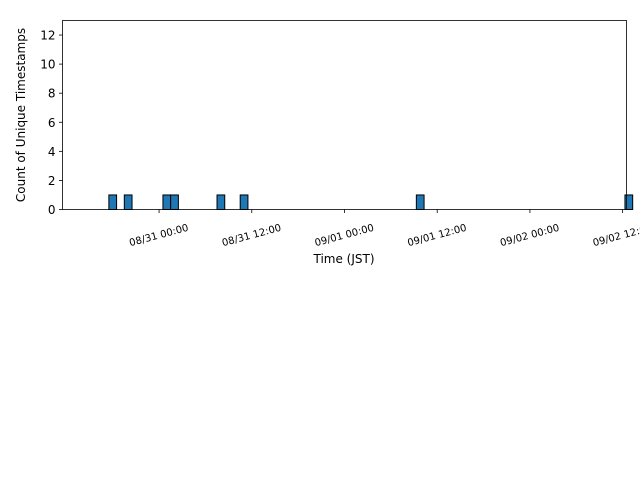  I want to click on x-tick-label: 08/31 12:00, so click(252, 236).